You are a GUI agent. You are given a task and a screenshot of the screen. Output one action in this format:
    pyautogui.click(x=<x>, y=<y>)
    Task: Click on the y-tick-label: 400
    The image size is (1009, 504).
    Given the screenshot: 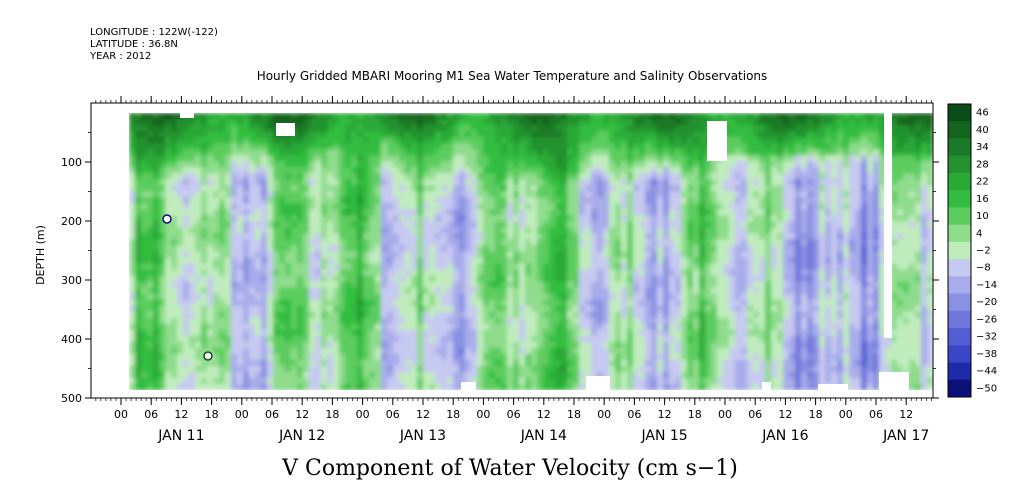 What is the action you would take?
    pyautogui.click(x=71, y=339)
    